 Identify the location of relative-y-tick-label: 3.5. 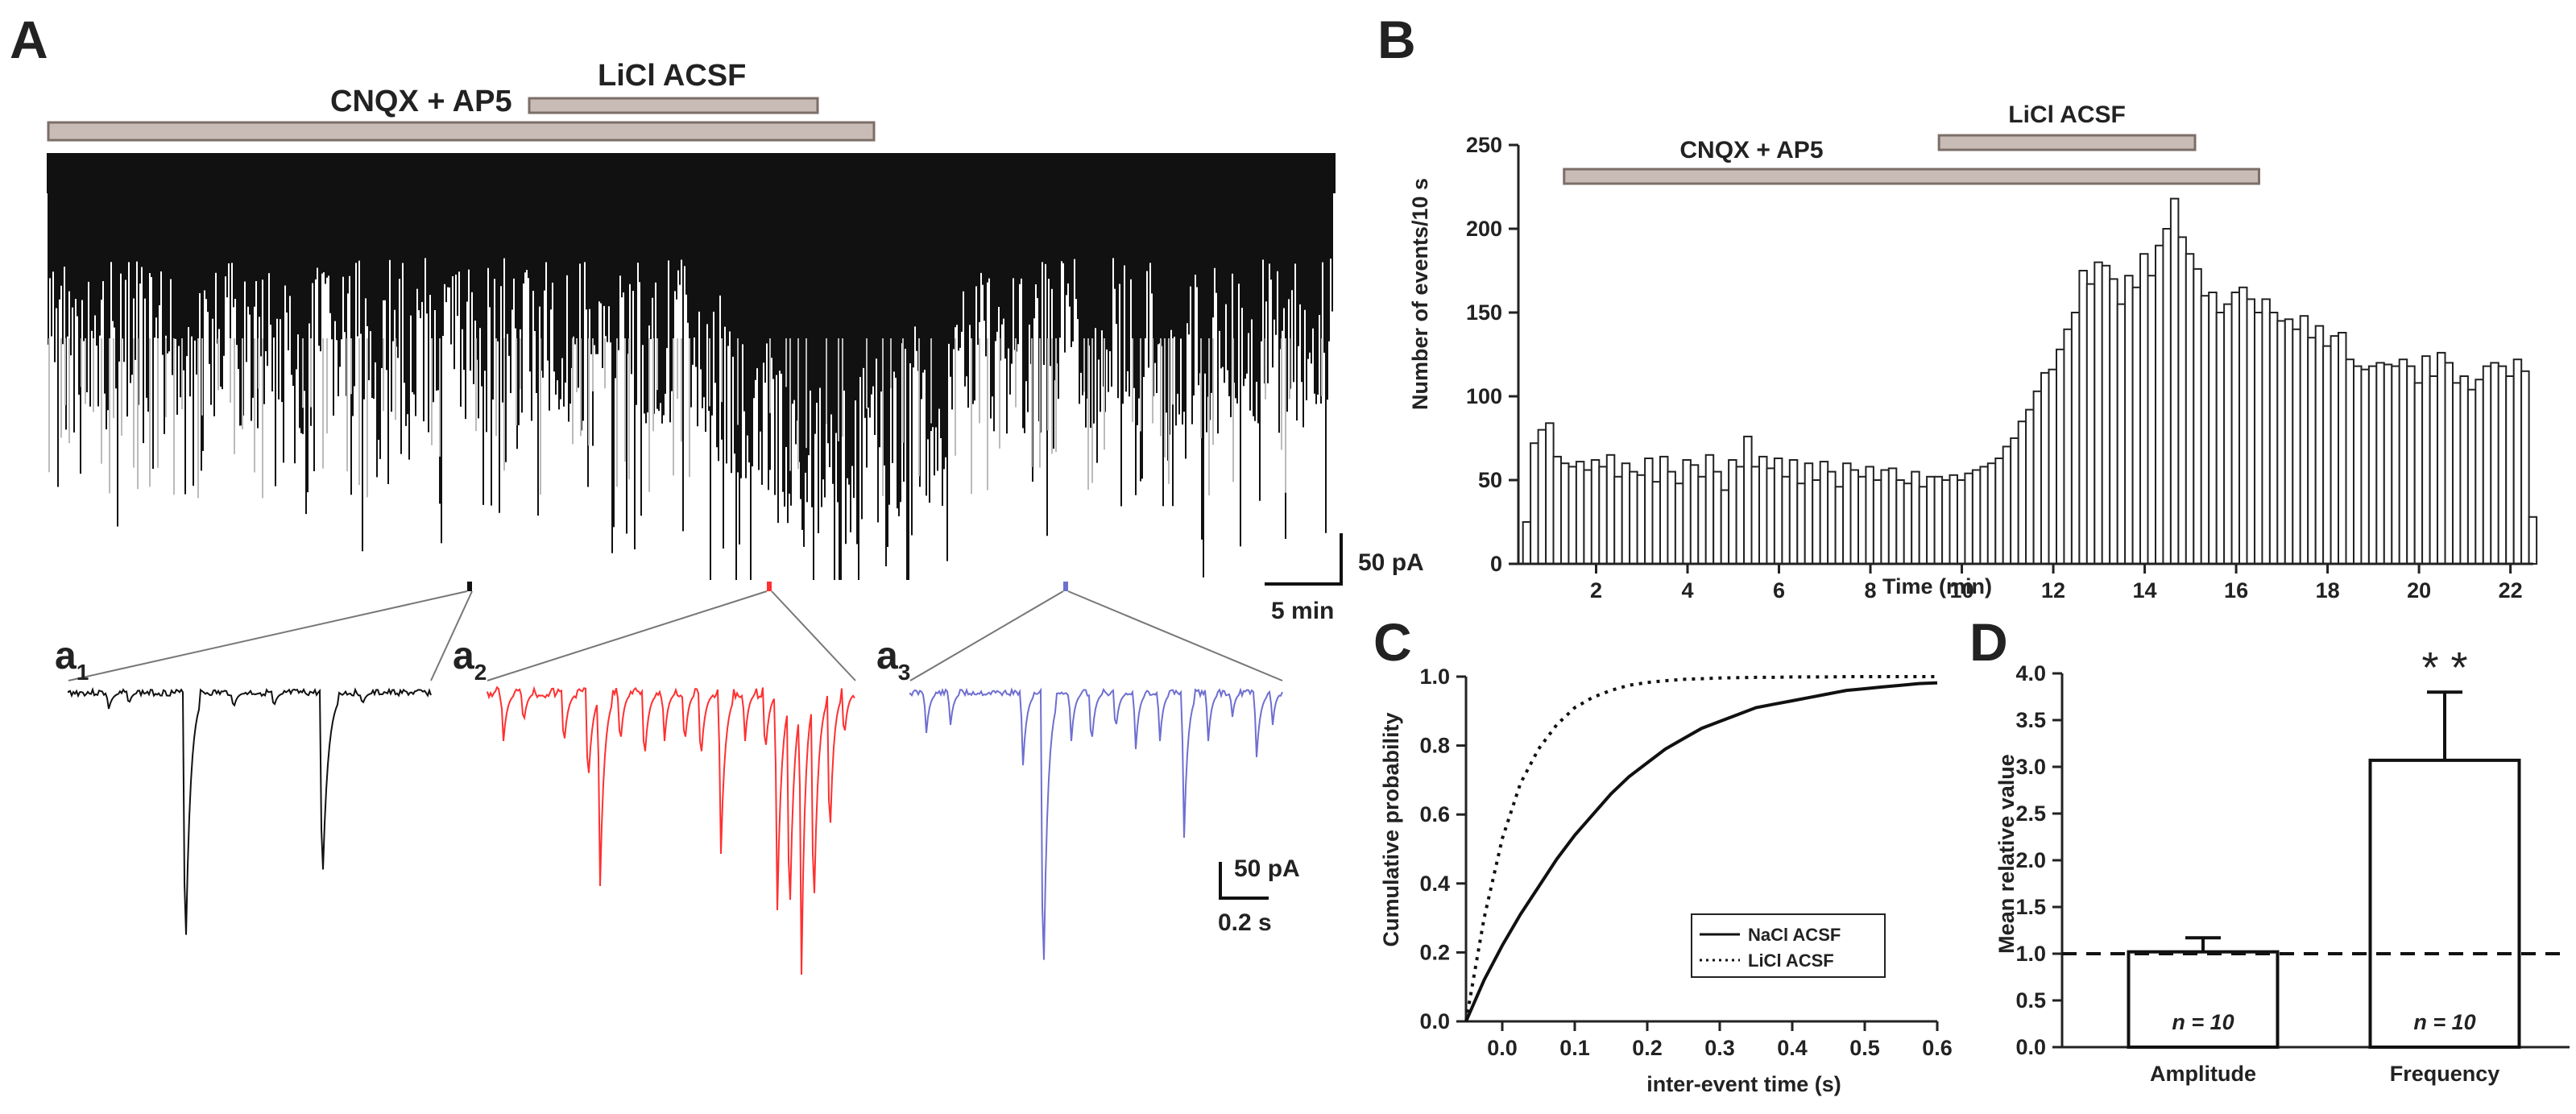
(2030, 720).